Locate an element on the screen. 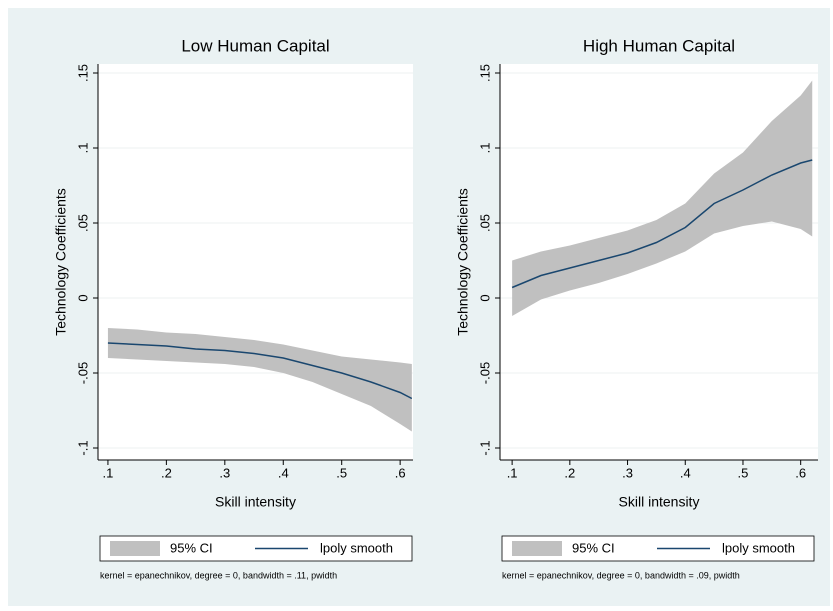 The height and width of the screenshot is (611, 833). chart-title: High Human Capital is located at coordinates (659, 45).